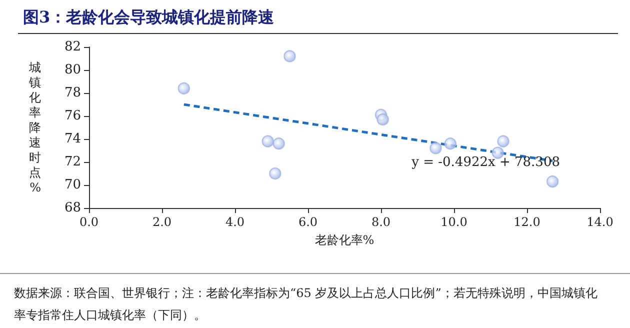  I want to click on source-note: 数据来源：联合国、世界银行；注：老龄化率指标为“65 岁及以上占总人口比例”；若无特殊说明，中国城镇化率专指常住人口城镇化率（下同）。, so click(306, 304).